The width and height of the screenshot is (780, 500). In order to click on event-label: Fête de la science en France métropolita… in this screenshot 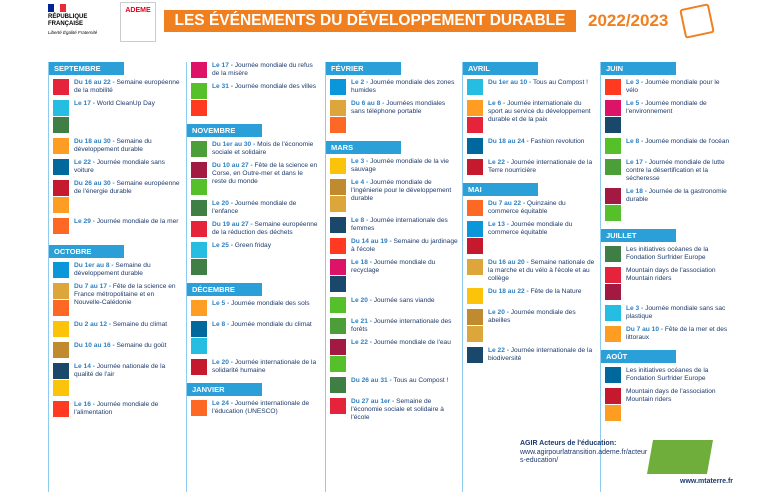, I will do `click(125, 294)`.